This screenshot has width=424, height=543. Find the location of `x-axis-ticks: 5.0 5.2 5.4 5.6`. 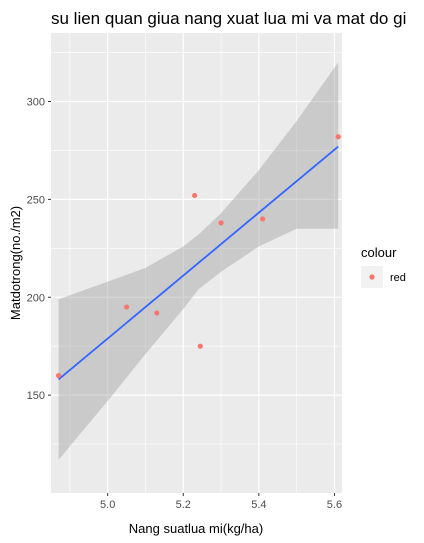

x-axis-ticks: 5.0 5.2 5.4 5.6 is located at coordinates (221, 502).